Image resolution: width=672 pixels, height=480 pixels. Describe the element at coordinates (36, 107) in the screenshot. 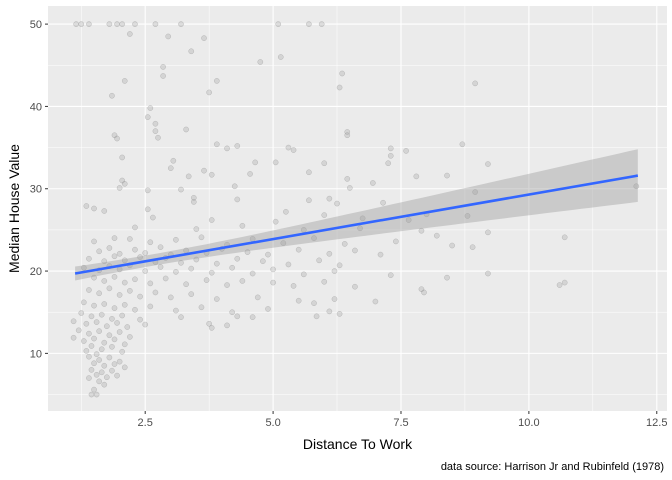

I see `y-tick-label: 40` at that location.